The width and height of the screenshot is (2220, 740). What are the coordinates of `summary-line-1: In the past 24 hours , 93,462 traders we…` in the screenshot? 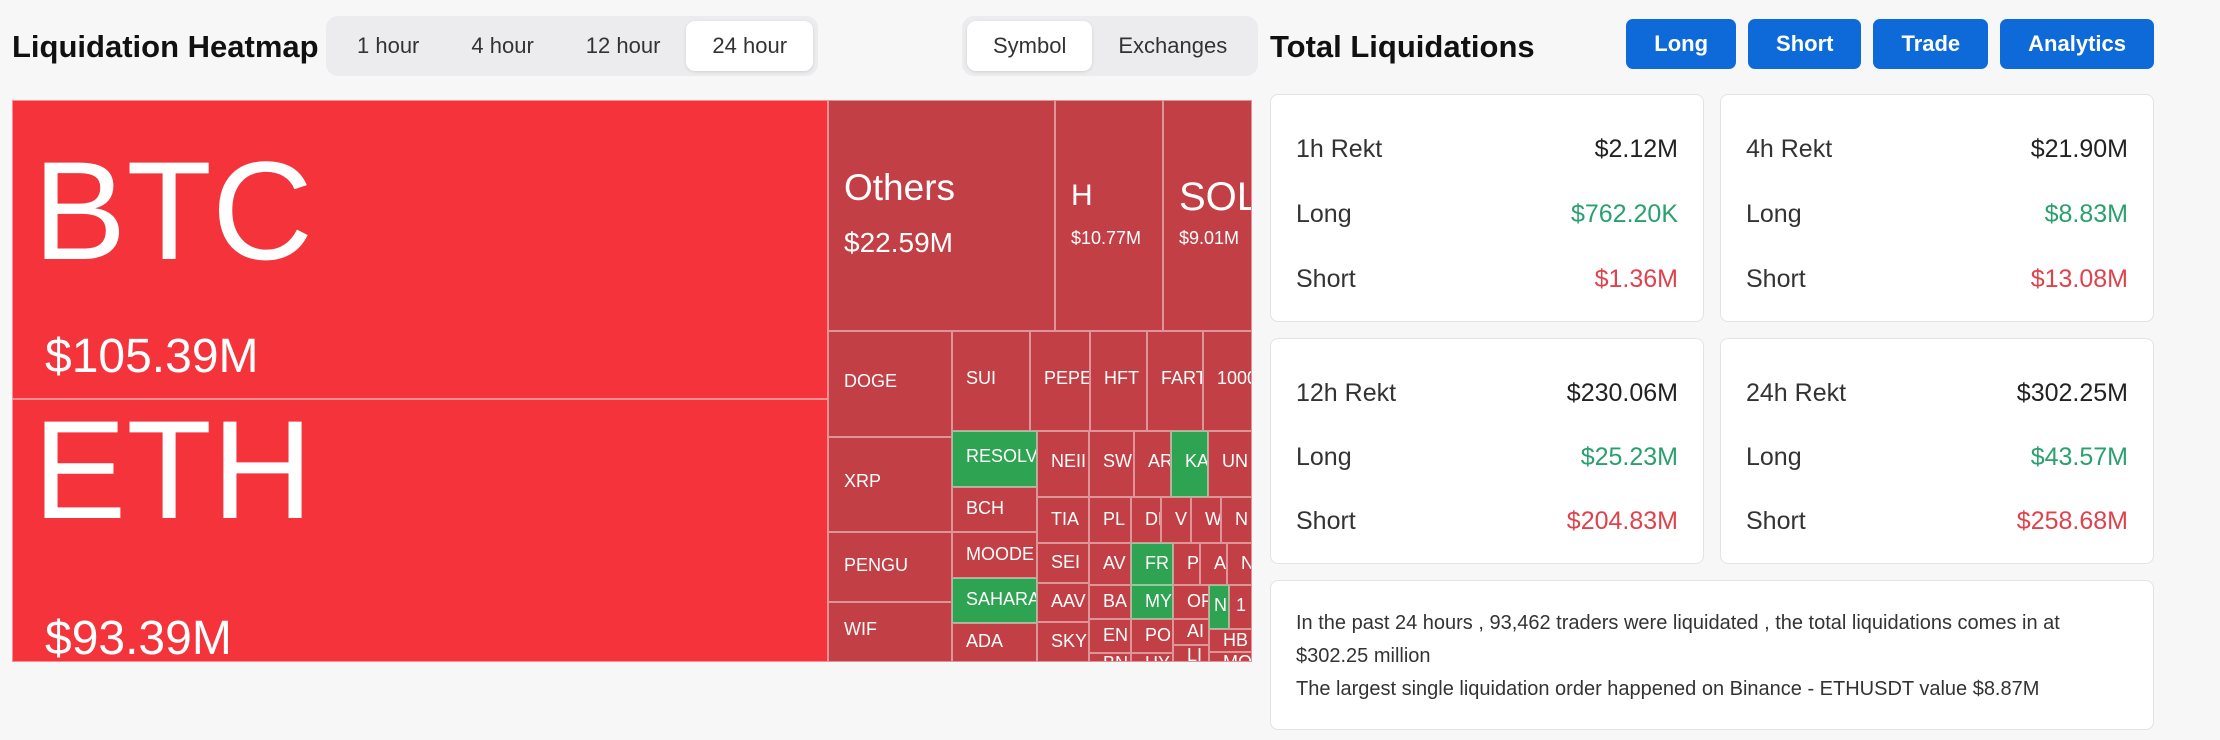 It's located at (1678, 639).